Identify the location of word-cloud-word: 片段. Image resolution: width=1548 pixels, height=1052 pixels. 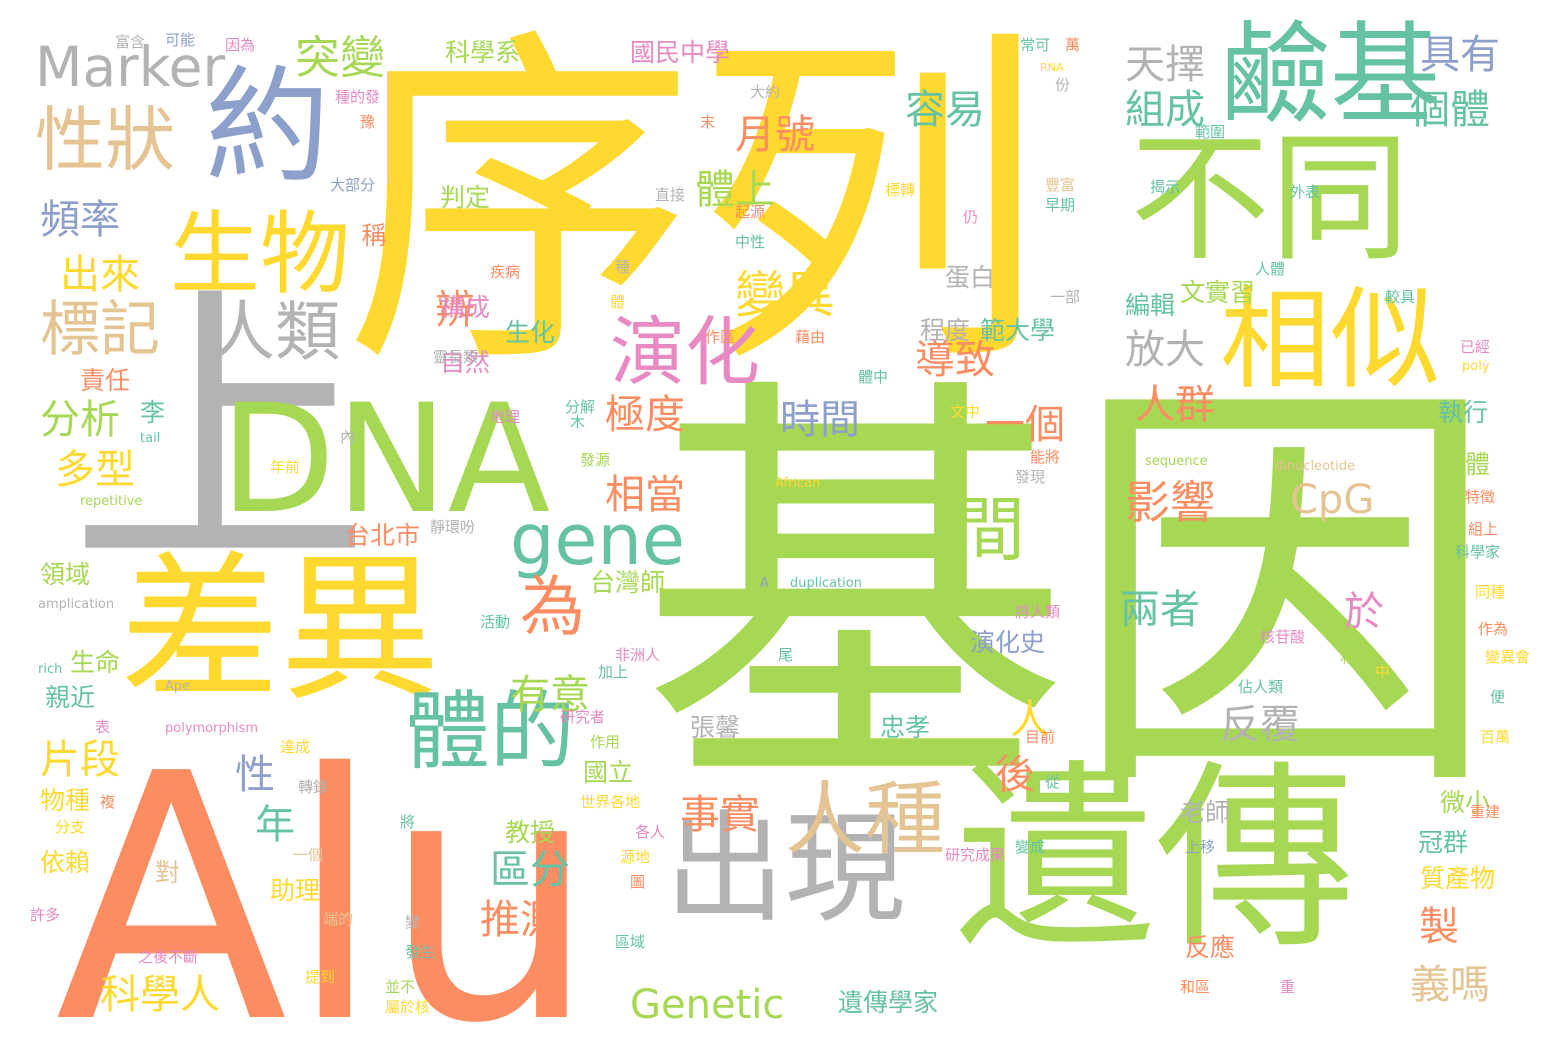
(80, 760).